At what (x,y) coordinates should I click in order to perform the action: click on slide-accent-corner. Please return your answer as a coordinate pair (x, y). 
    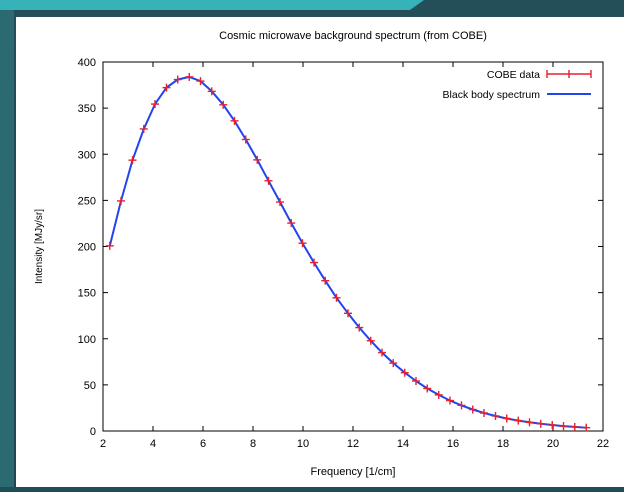
    Looking at the image, I should click on (417, 5).